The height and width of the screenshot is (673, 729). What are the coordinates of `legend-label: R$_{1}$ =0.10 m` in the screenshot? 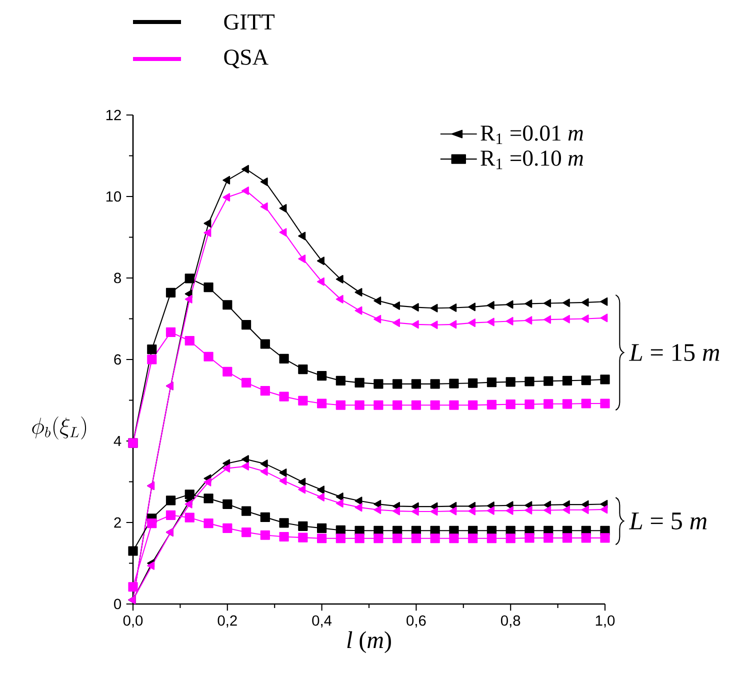 It's located at (531, 160).